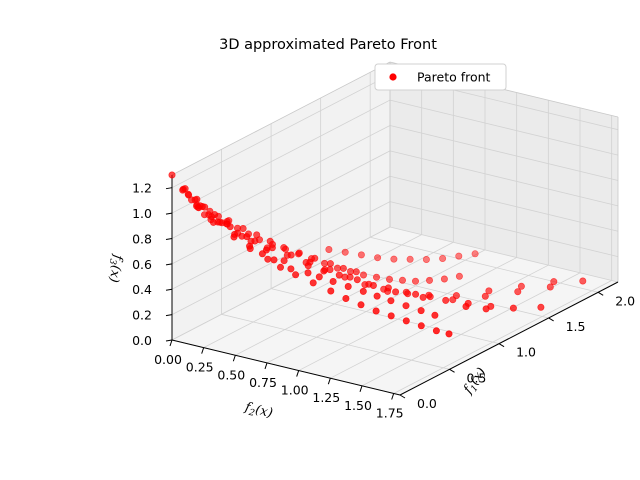  What do you see at coordinates (295, 390) in the screenshot?
I see `y-tick-label: 1.00` at bounding box center [295, 390].